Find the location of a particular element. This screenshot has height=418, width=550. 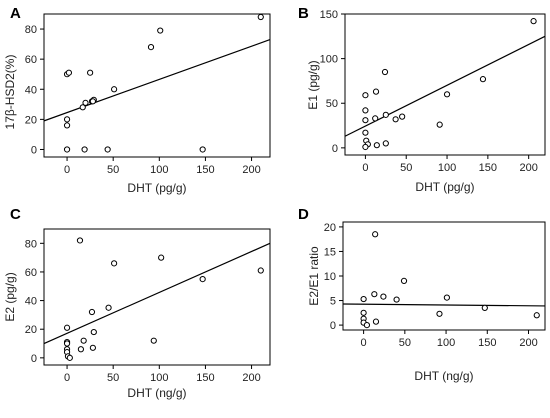

y-tick-label: 15 is located at coordinates (330, 252).